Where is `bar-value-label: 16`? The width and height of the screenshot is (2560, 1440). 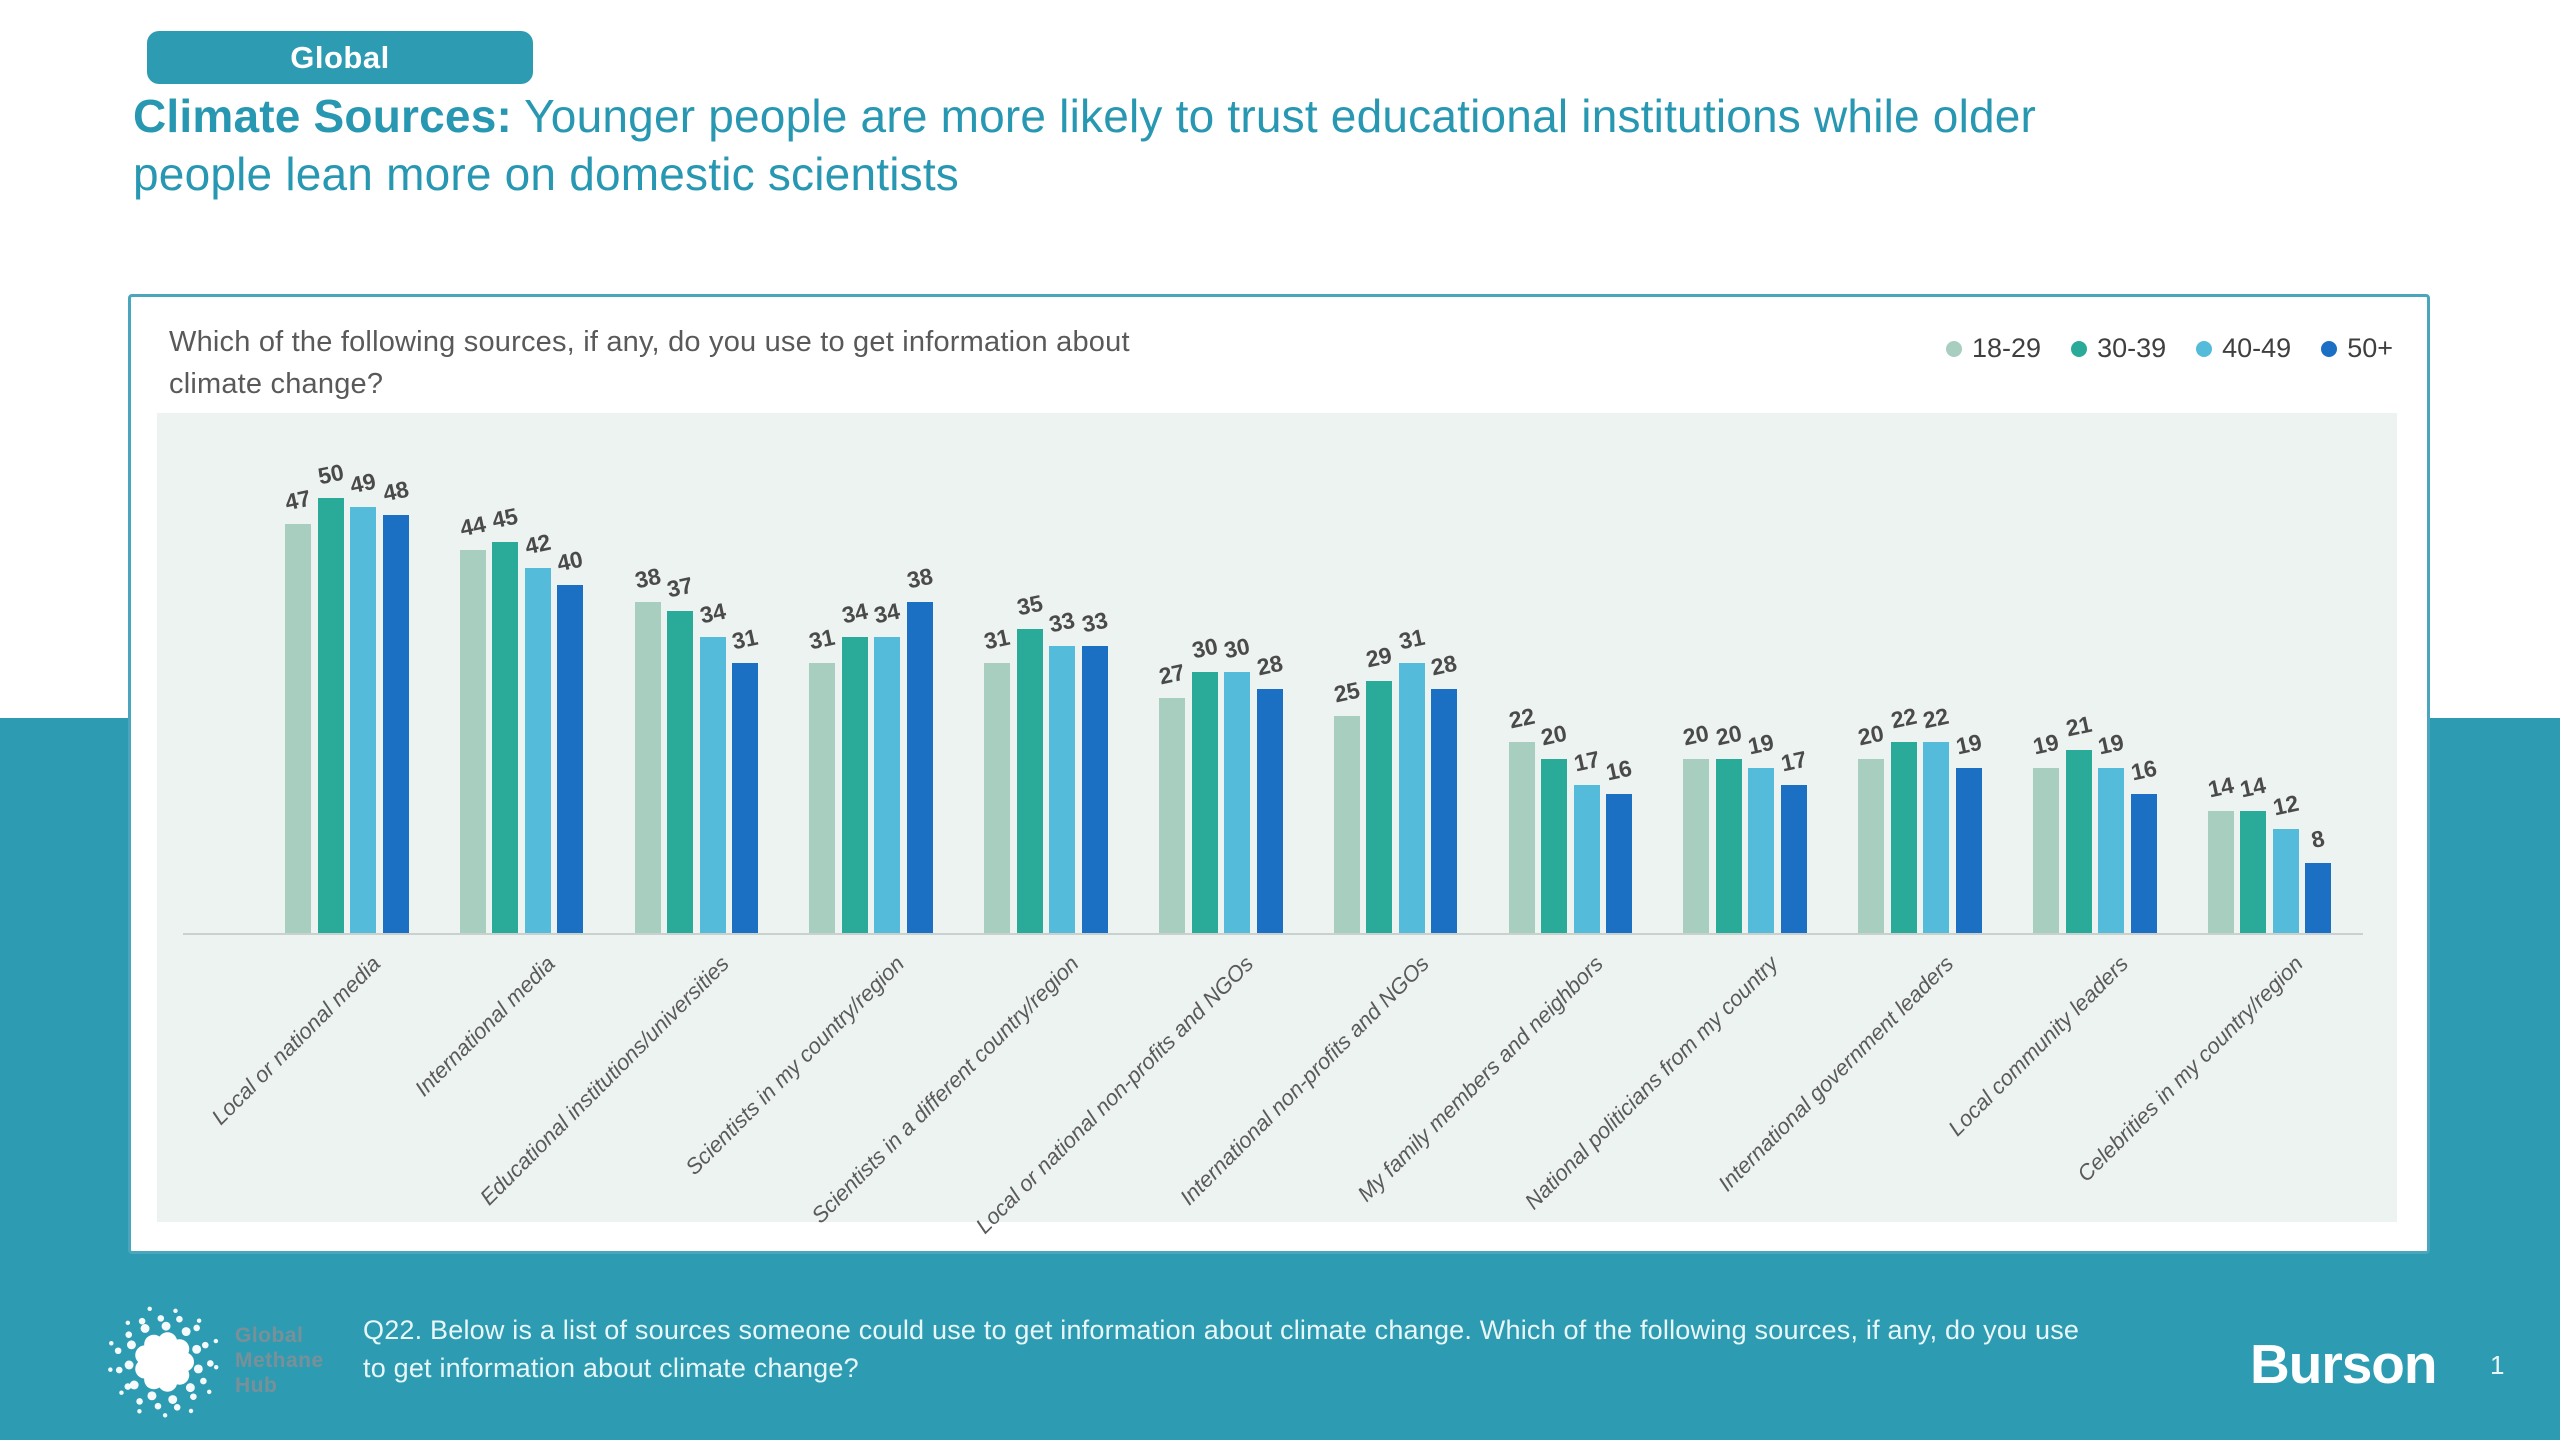 bar-value-label: 16 is located at coordinates (2143, 770).